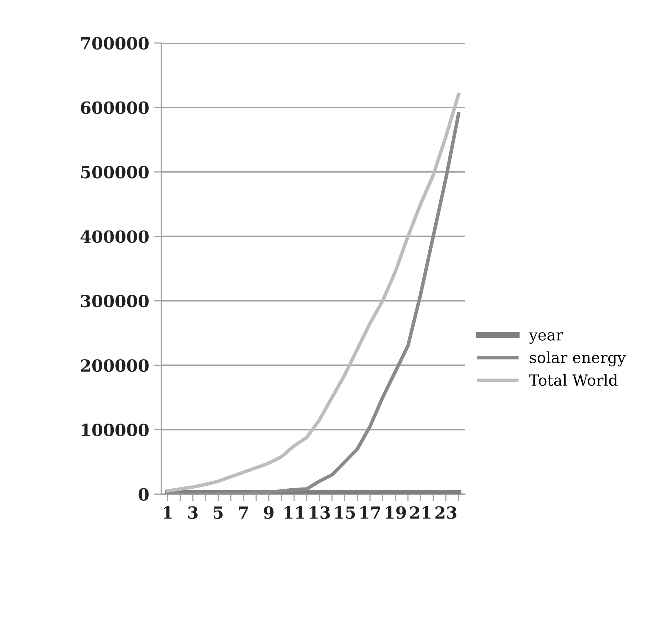 The image size is (646, 618). I want to click on x-tick-label: 21, so click(420, 512).